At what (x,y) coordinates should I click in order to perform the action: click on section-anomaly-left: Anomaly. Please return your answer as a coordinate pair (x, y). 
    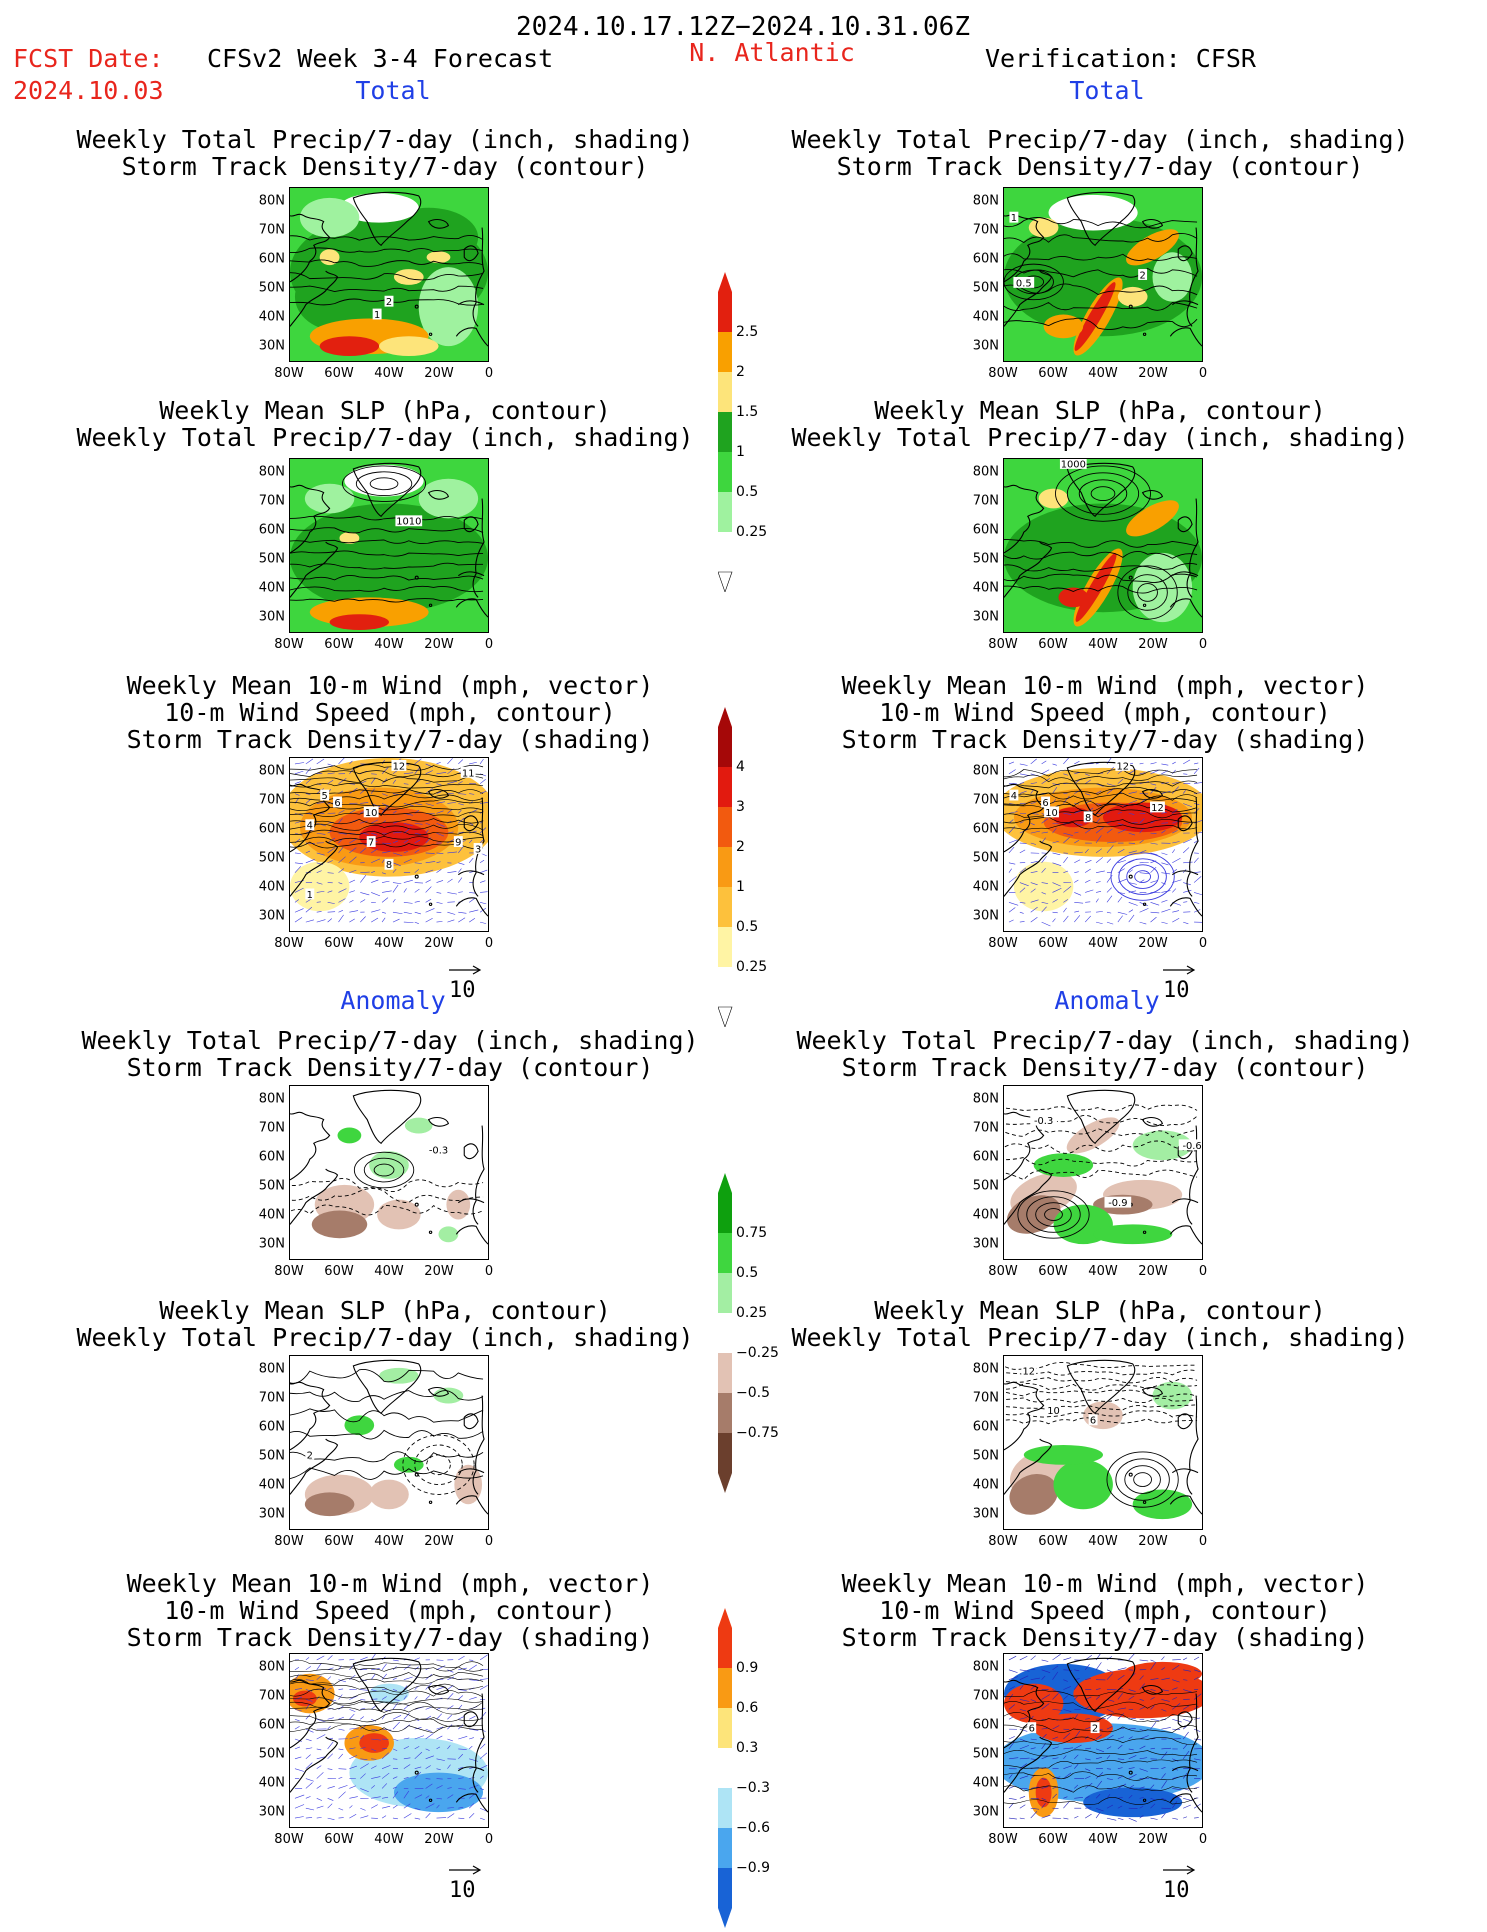
    Looking at the image, I should click on (392, 1000).